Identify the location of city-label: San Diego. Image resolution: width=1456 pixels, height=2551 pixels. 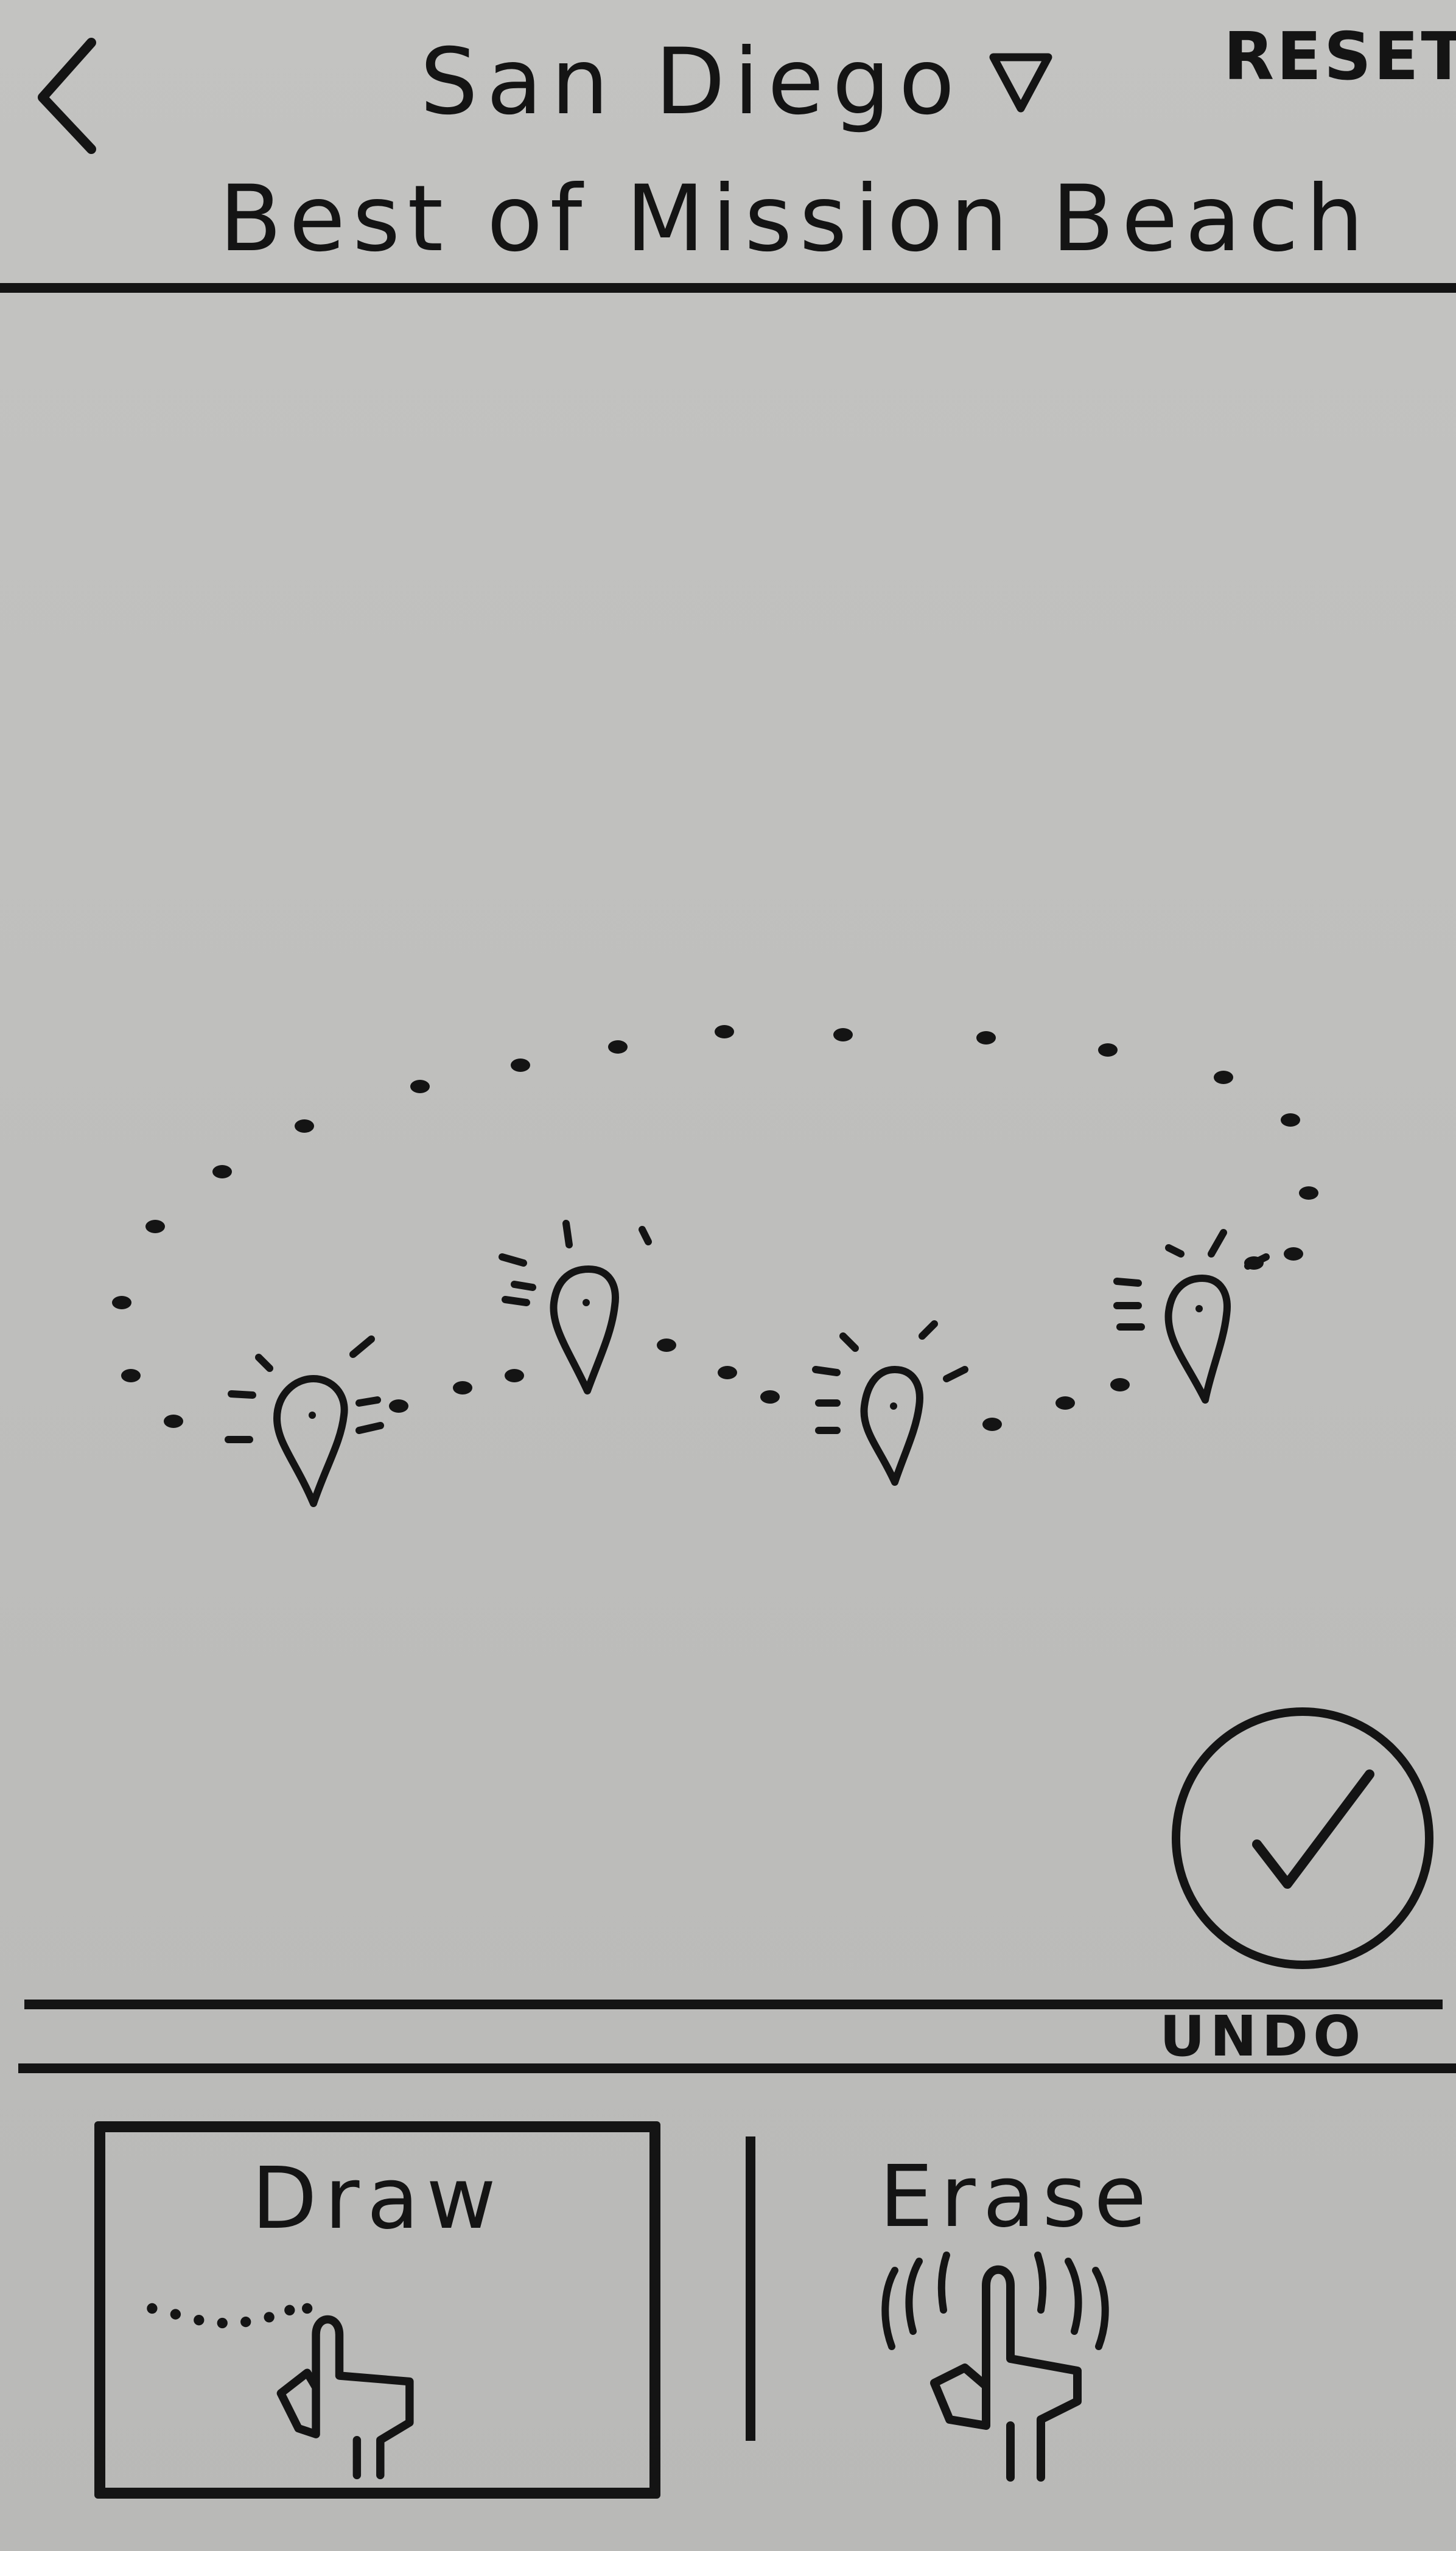
(692, 82).